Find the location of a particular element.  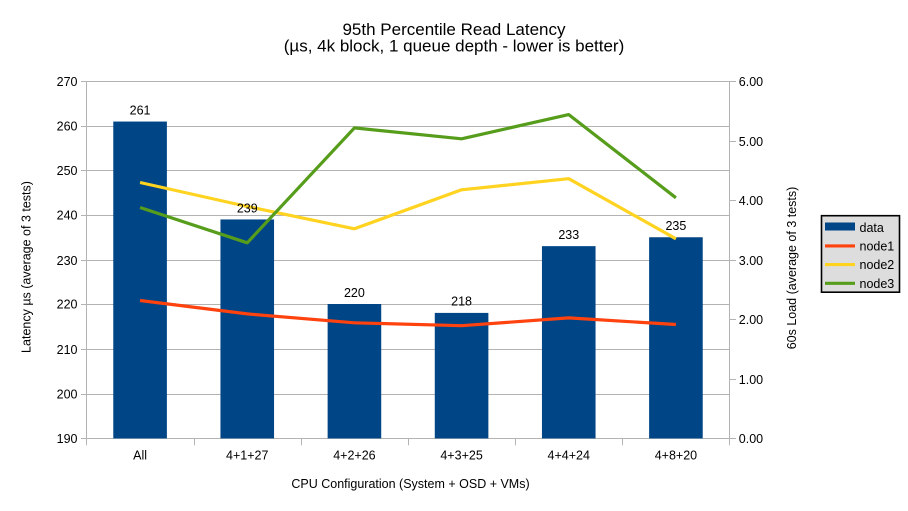

svg-text: 240 is located at coordinates (67, 216).